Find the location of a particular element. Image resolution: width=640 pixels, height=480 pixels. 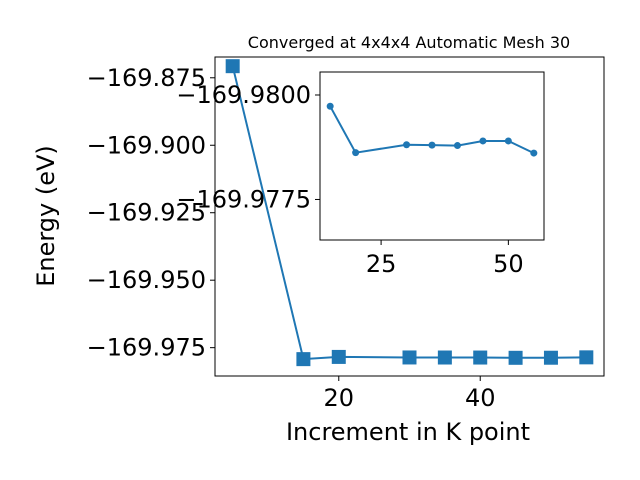

y-axis-label: Energy (eV) is located at coordinates (46, 216).